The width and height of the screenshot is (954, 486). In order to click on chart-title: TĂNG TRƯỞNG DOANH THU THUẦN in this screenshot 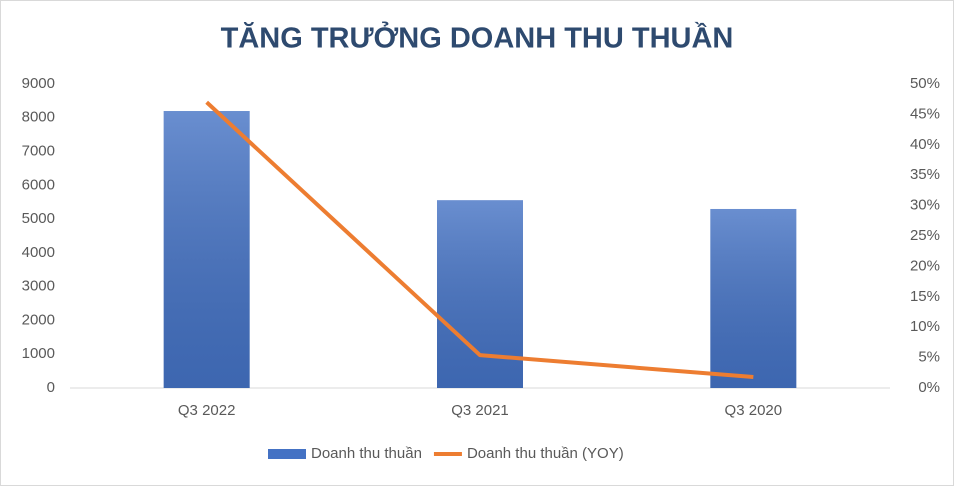, I will do `click(477, 38)`.